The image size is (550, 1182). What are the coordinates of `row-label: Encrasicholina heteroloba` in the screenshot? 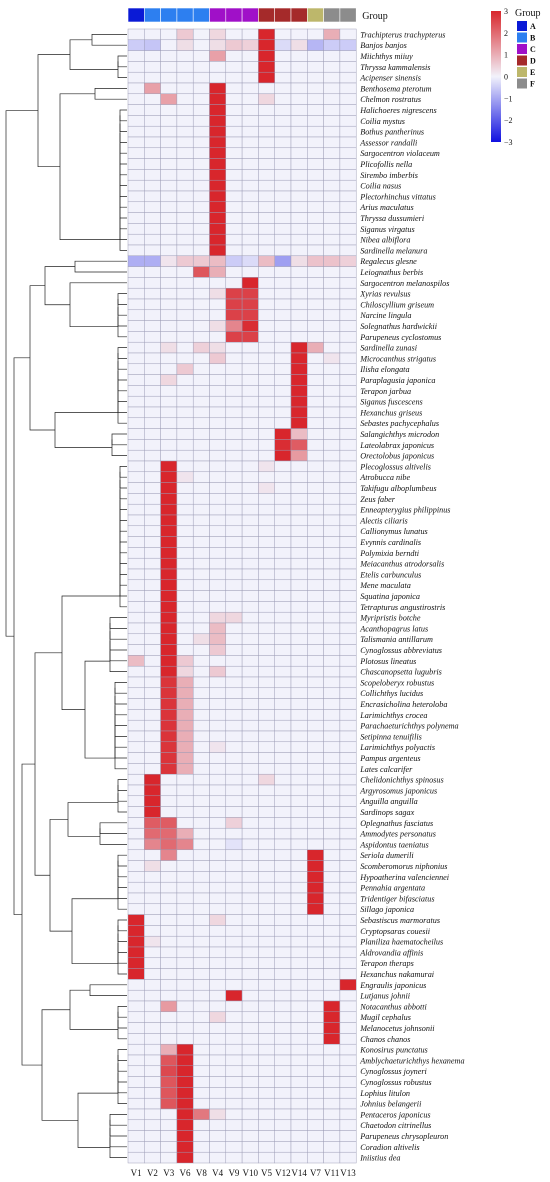 It's located at (403, 704).